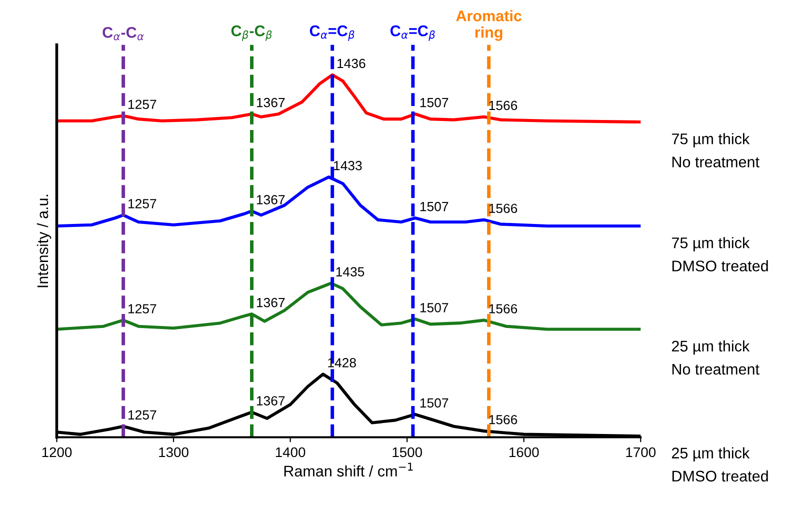  Describe the element at coordinates (720, 464) in the screenshot. I see `text: 25 µm thick DMSO treated` at that location.